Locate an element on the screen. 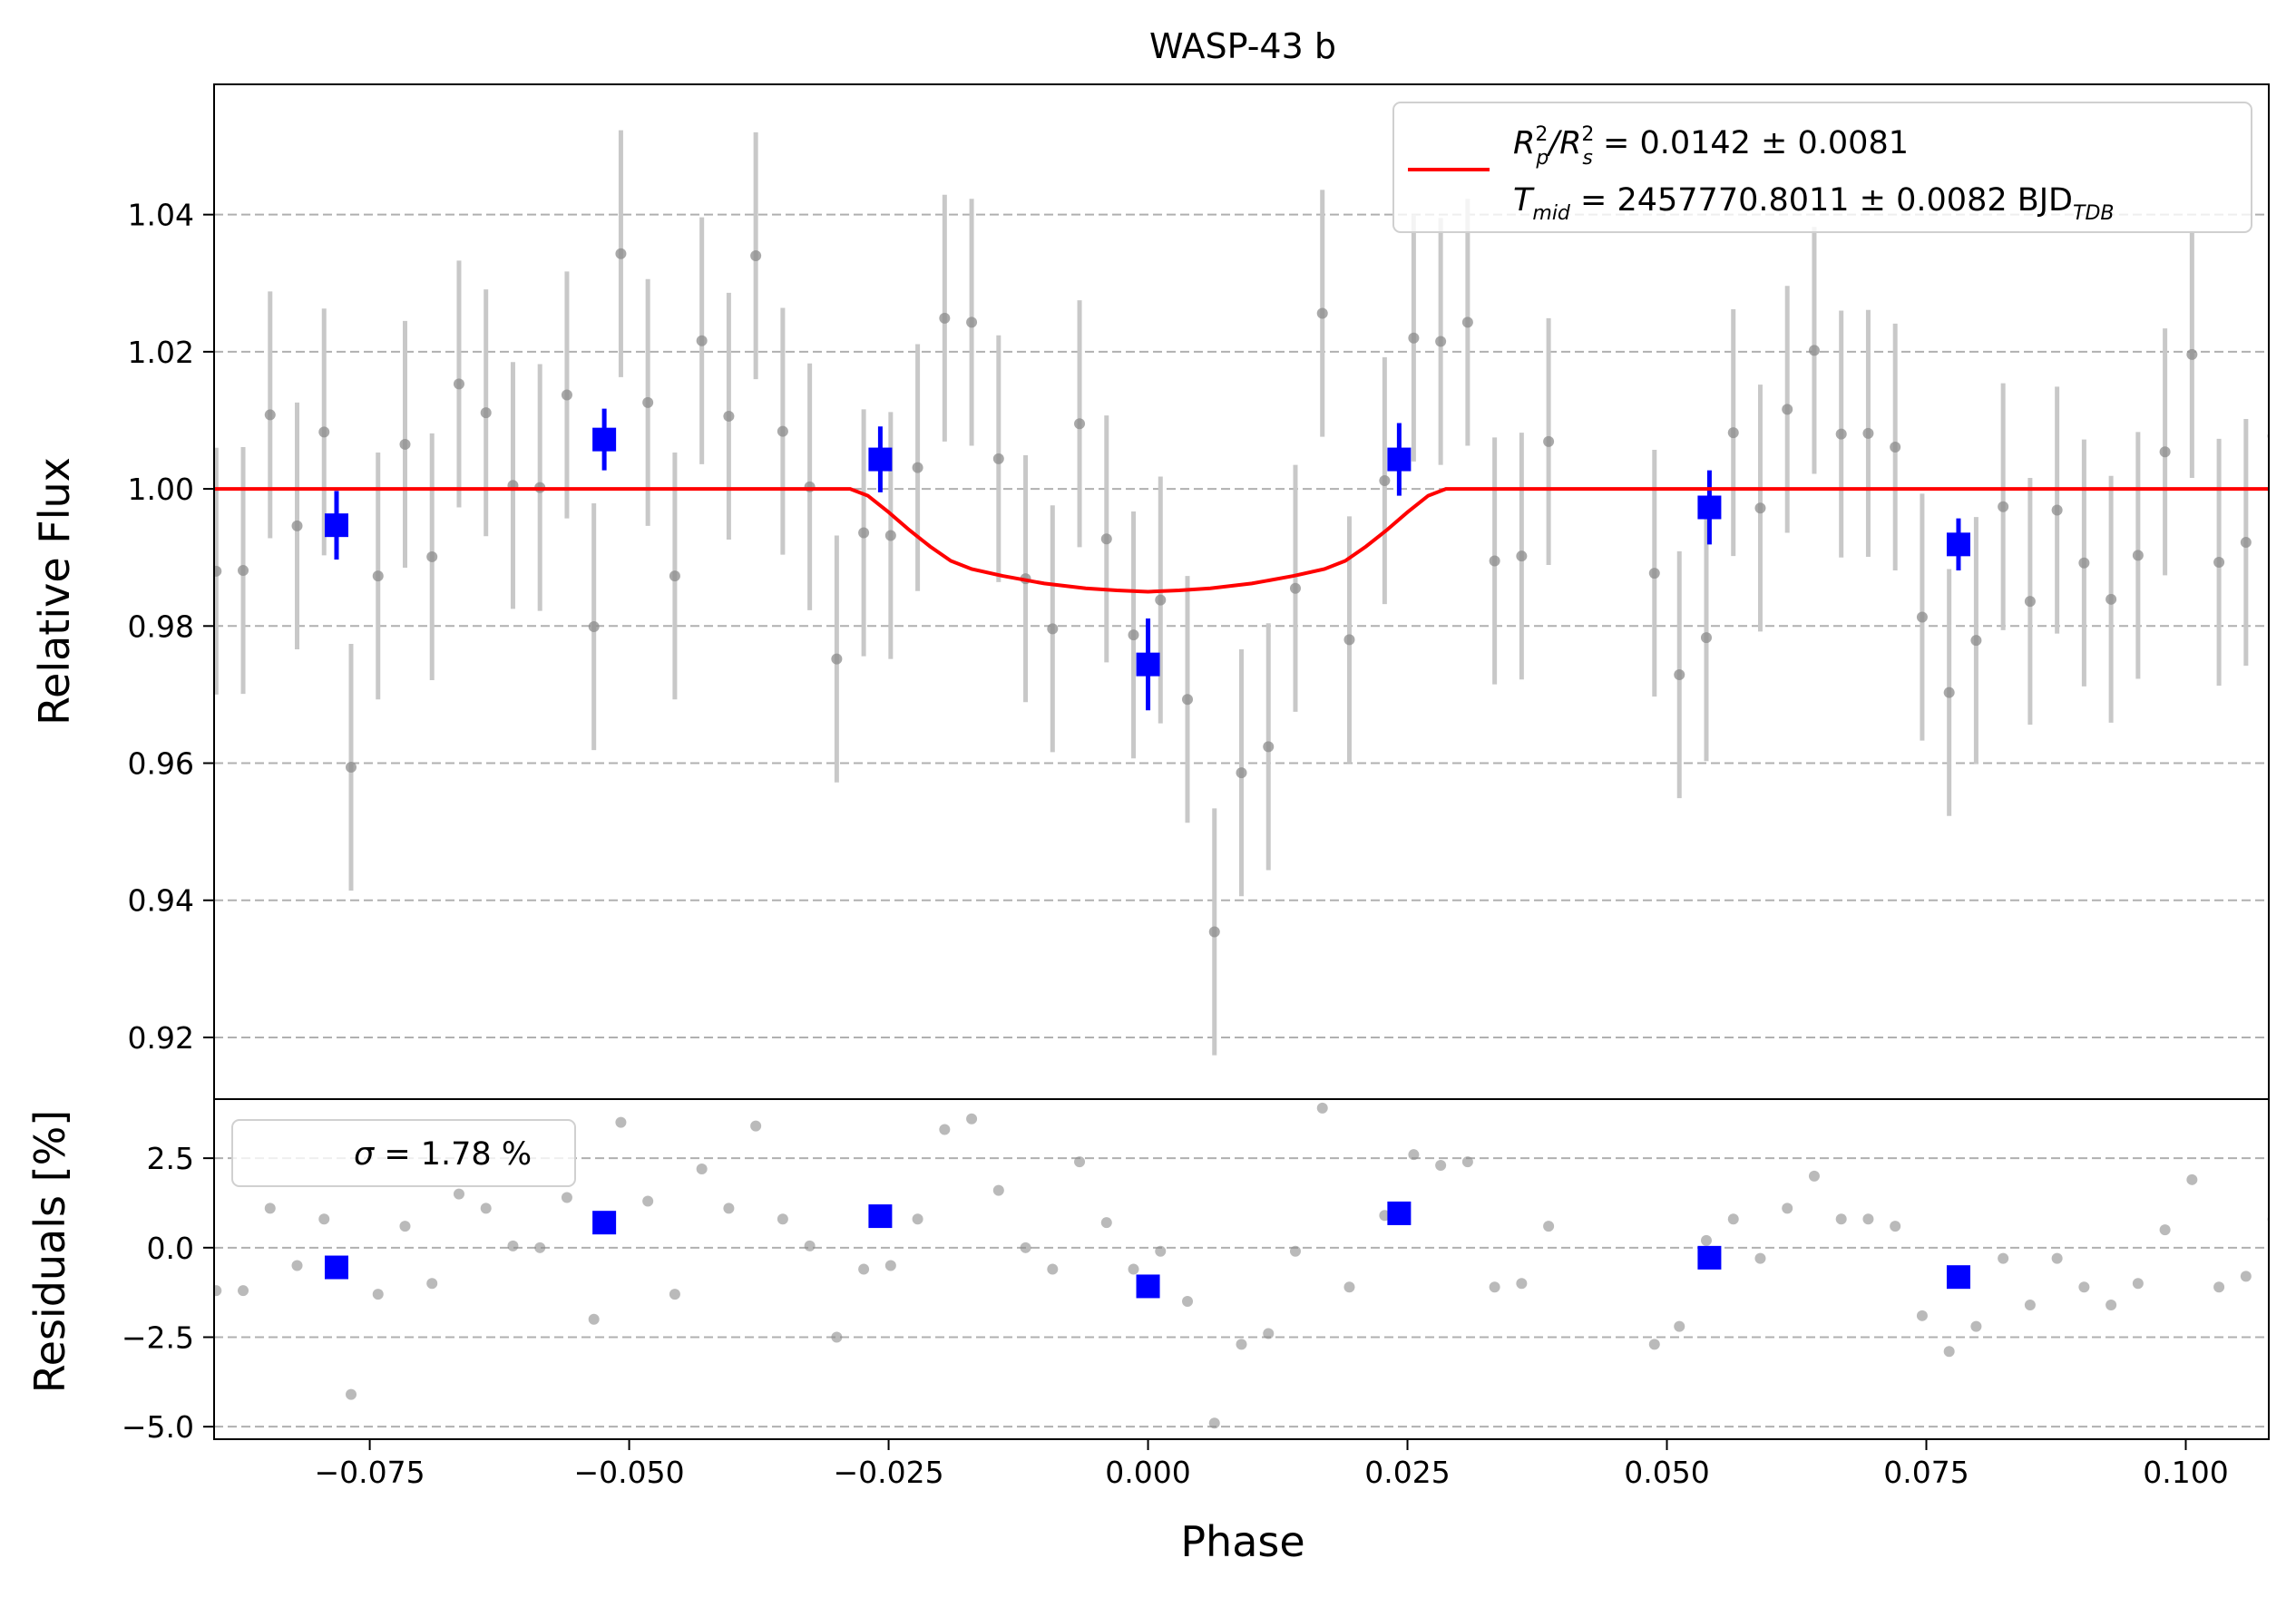 The height and width of the screenshot is (1597, 2296). legend-depth-value: = 0.0142 ± 0.0081 is located at coordinates (1751, 143).